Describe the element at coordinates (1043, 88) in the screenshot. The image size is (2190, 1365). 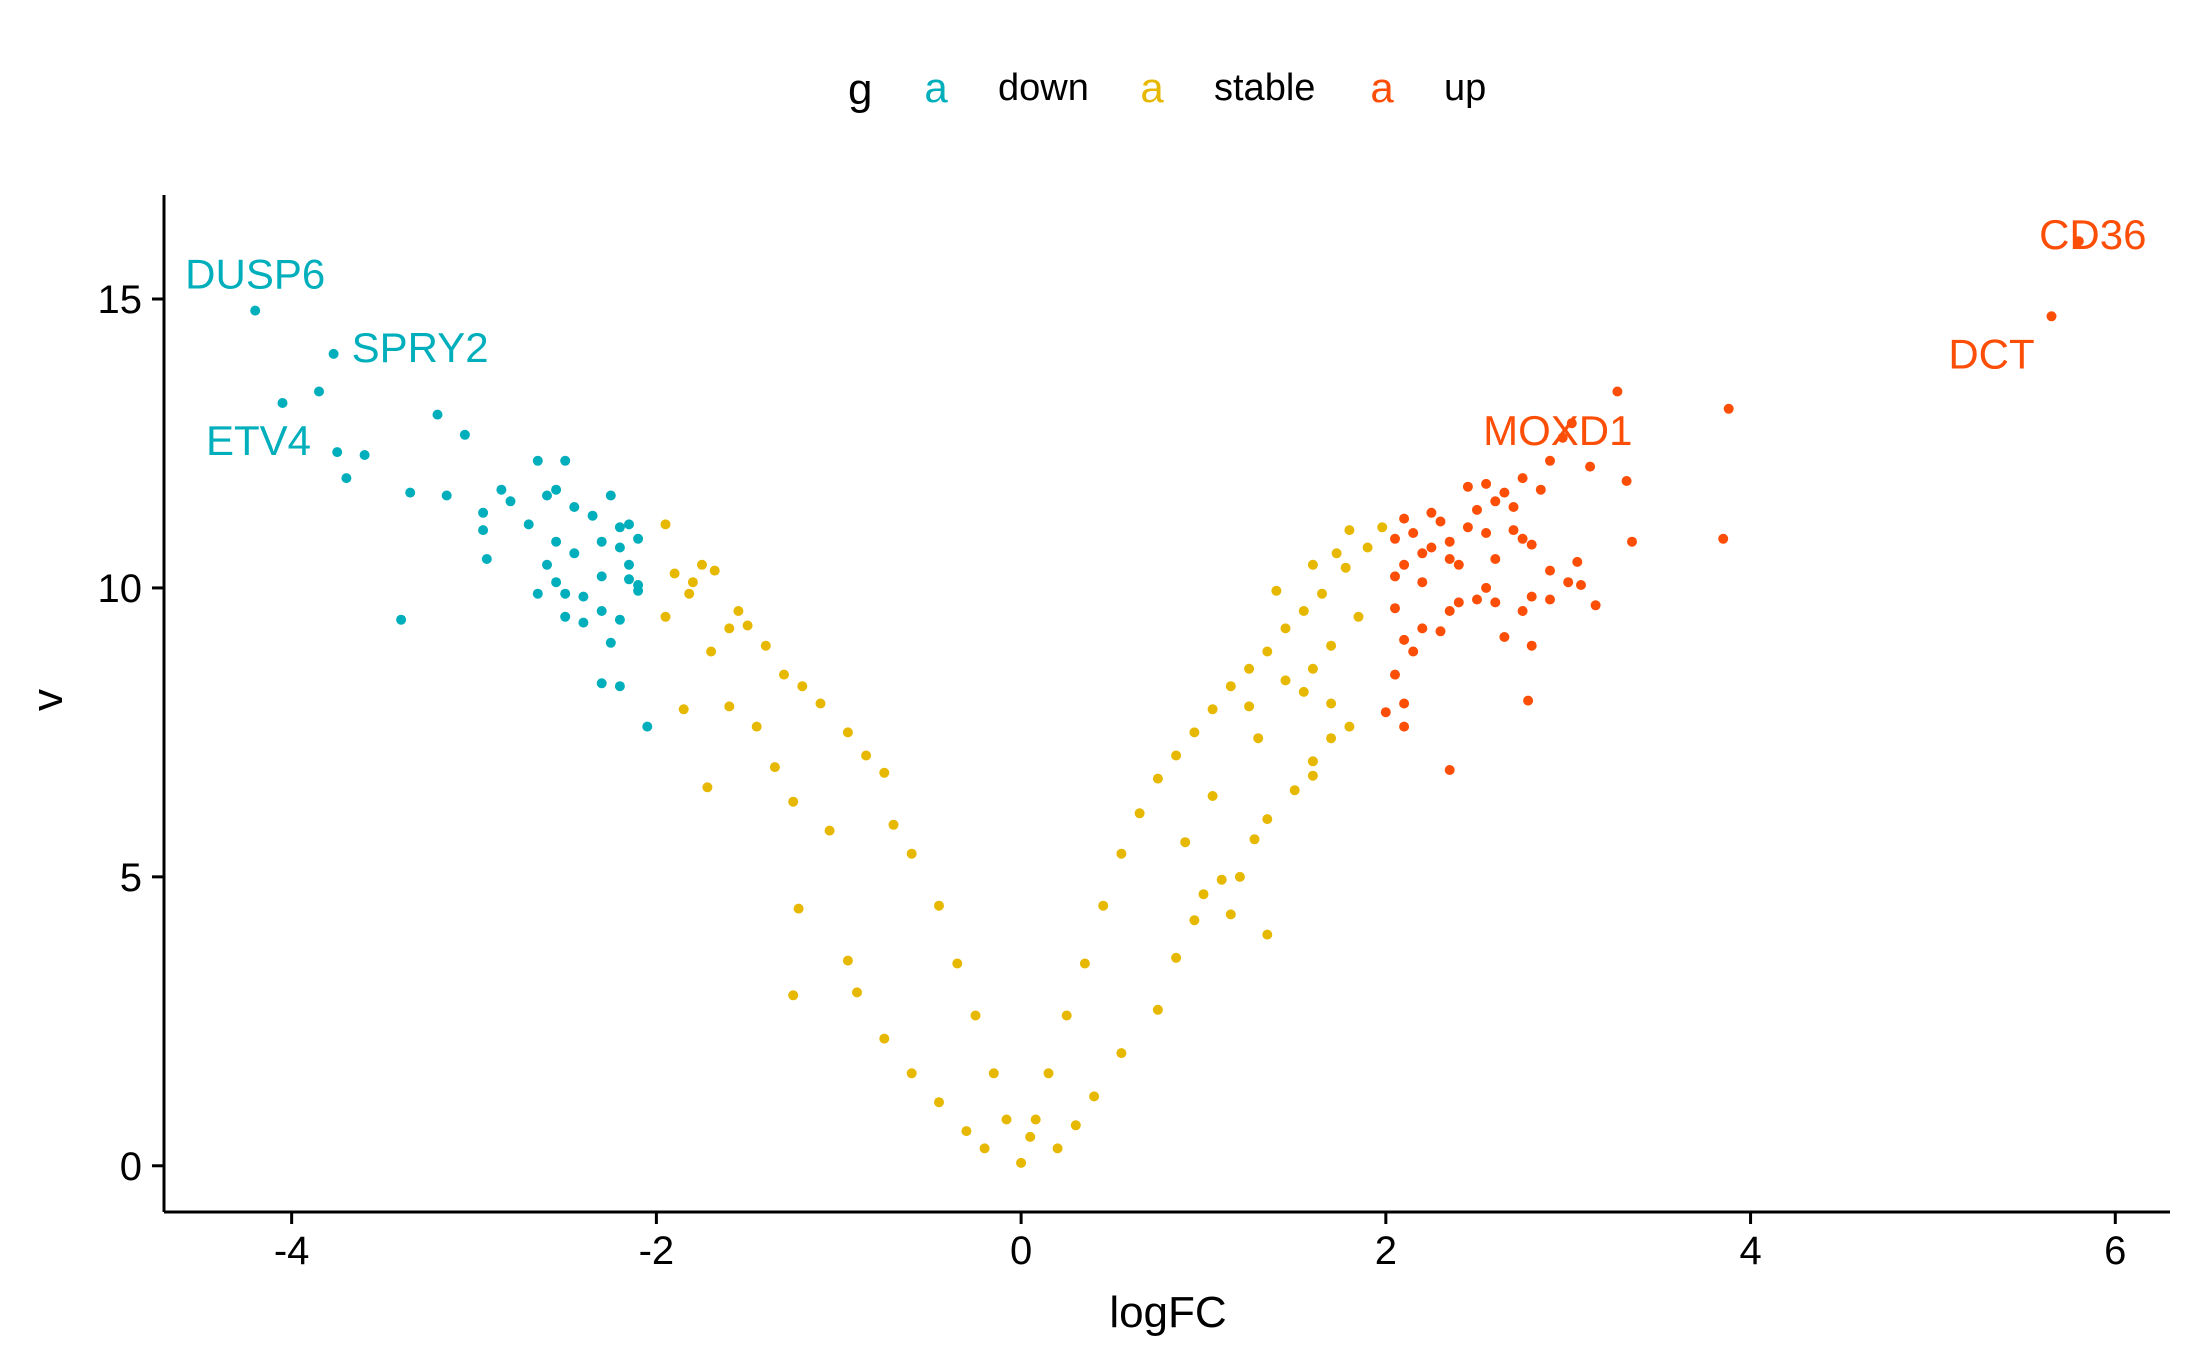
I see `legend-label: down` at that location.